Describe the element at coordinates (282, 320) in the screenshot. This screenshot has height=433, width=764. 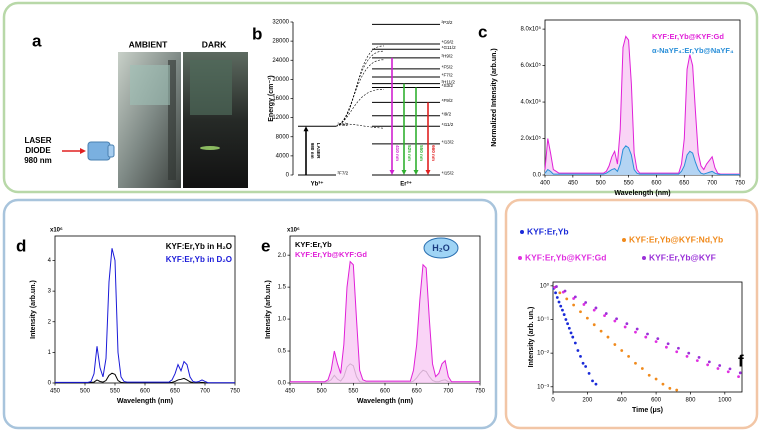
I see `y-tick-label: 1.0` at that location.